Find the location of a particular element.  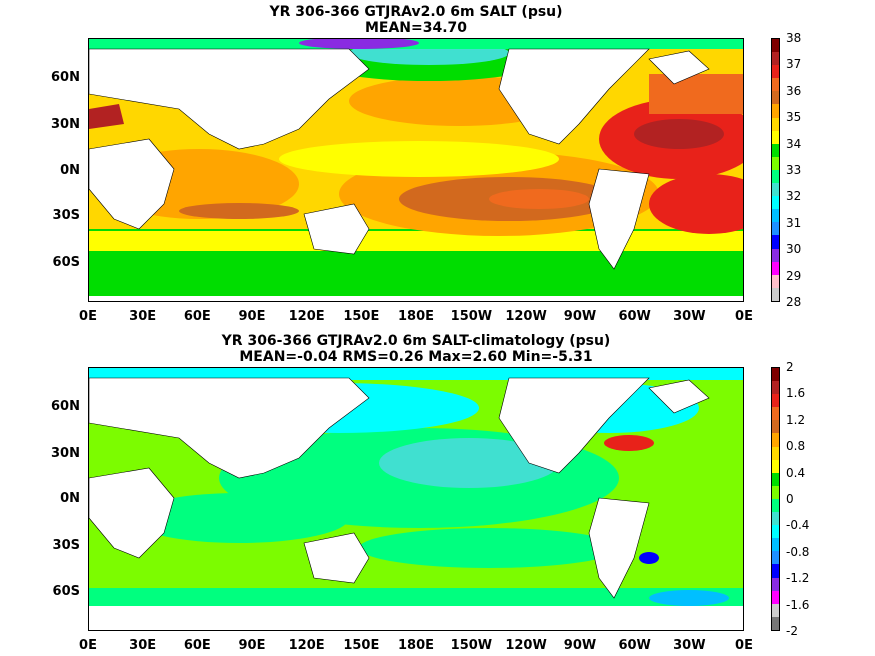

panel1-colorbar-label: 29 is located at coordinates (794, 275).